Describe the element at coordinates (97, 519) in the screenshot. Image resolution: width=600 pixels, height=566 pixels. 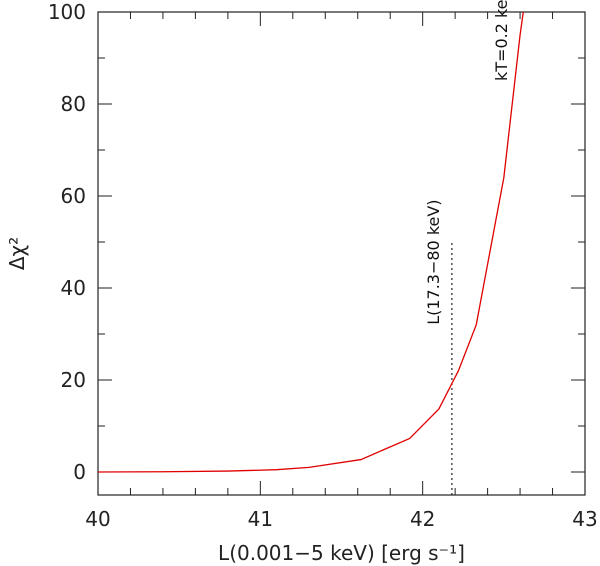
I see `x-tick-label: 40` at that location.